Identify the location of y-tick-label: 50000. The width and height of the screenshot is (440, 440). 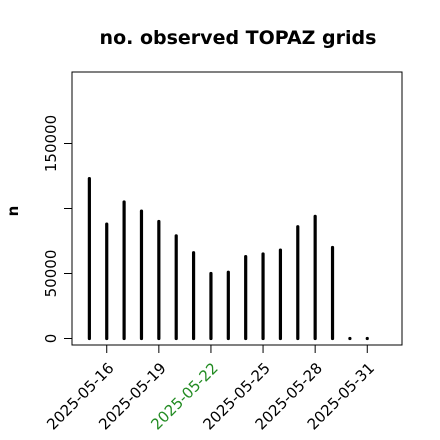
(51, 274).